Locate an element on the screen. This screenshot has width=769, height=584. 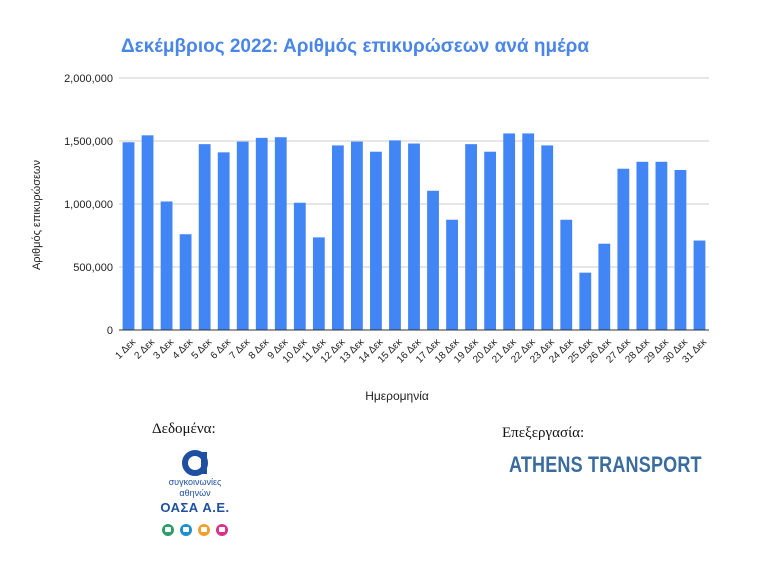
x-tick-label: 8 Δεκ is located at coordinates (259, 348).